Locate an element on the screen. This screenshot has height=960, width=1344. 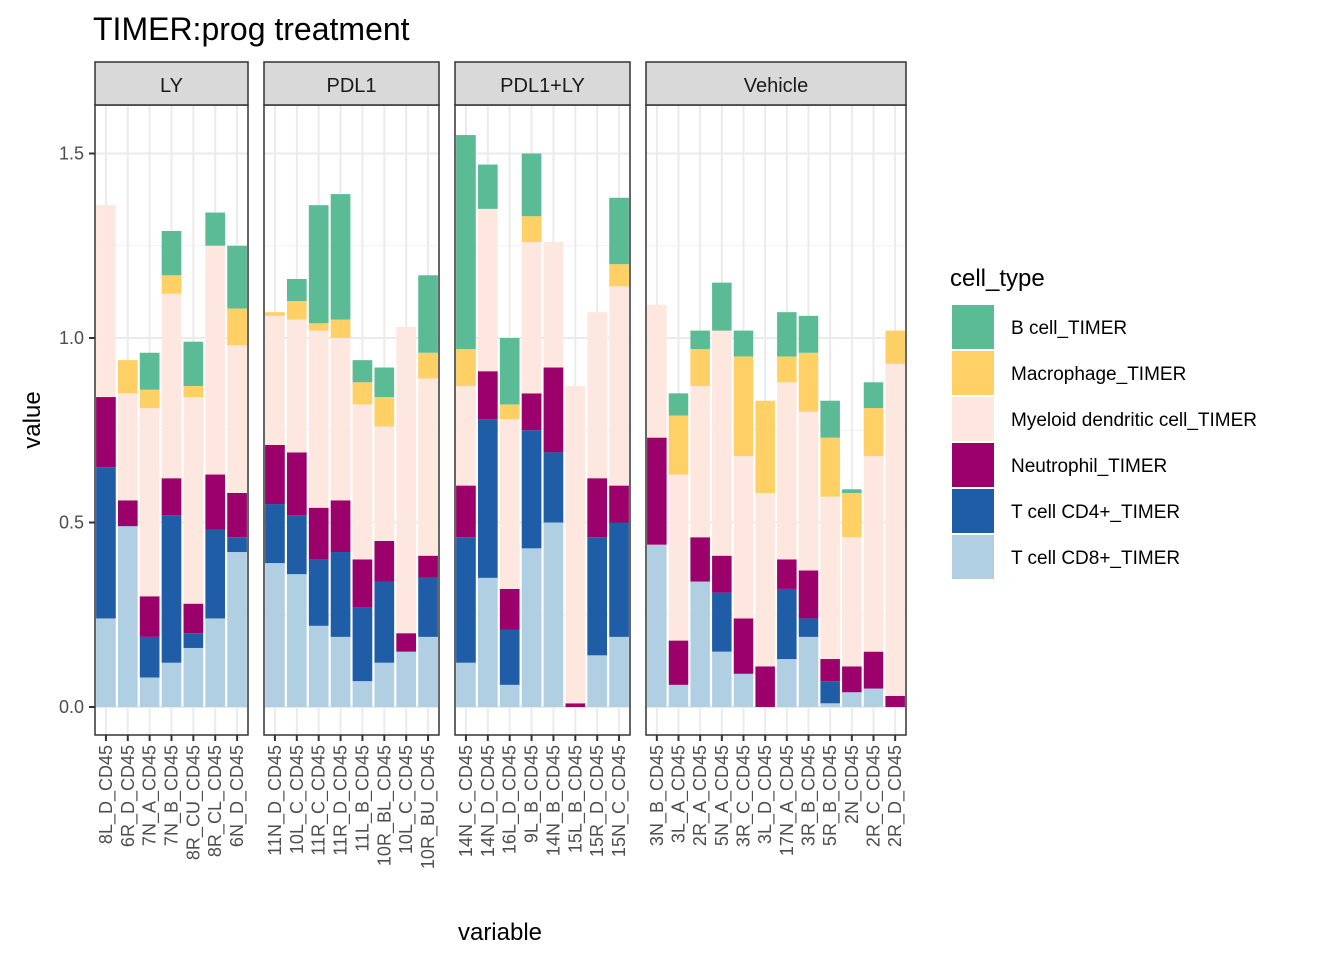
x-tick-label: 10R_BU_CD45 is located at coordinates (428, 807).